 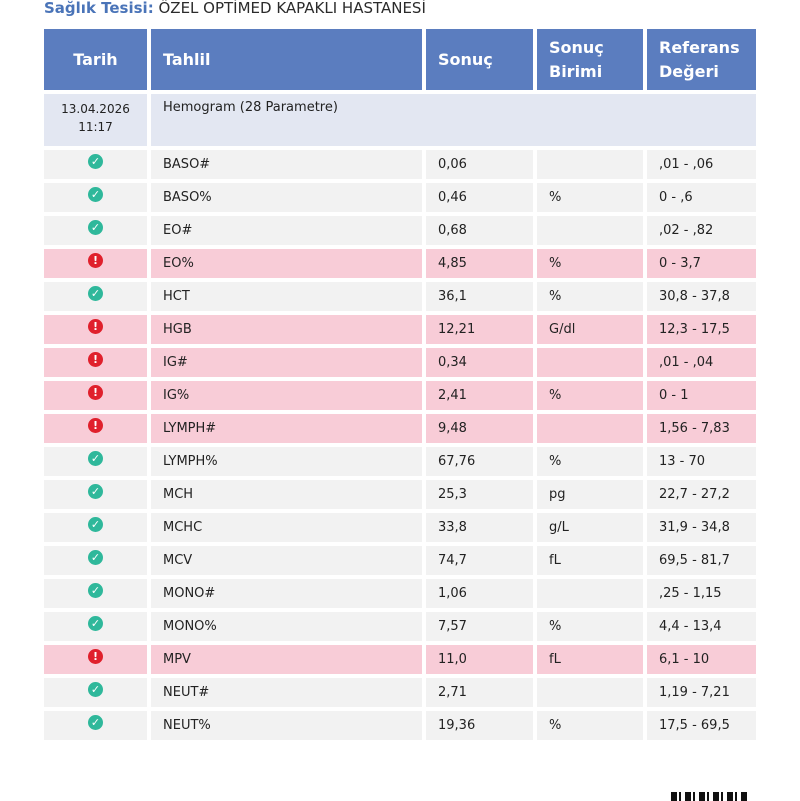 What do you see at coordinates (286, 296) in the screenshot?
I see `test-name: HCT` at bounding box center [286, 296].